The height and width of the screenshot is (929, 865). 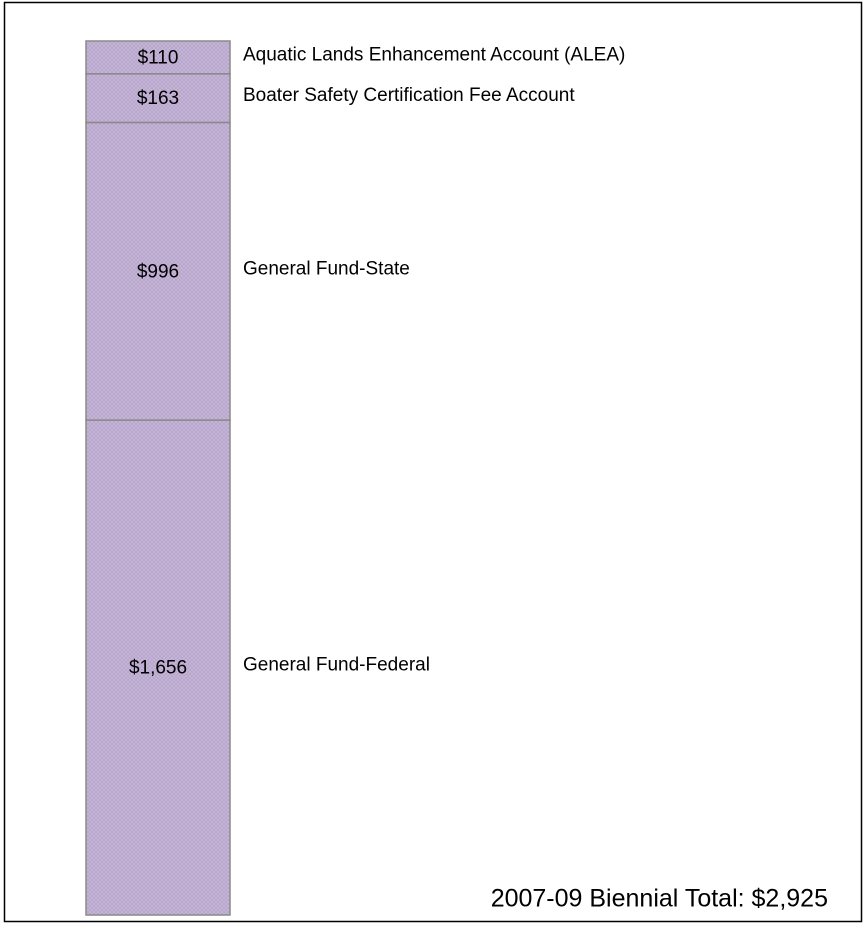 I want to click on series-label: General Fund-State, so click(x=326, y=268).